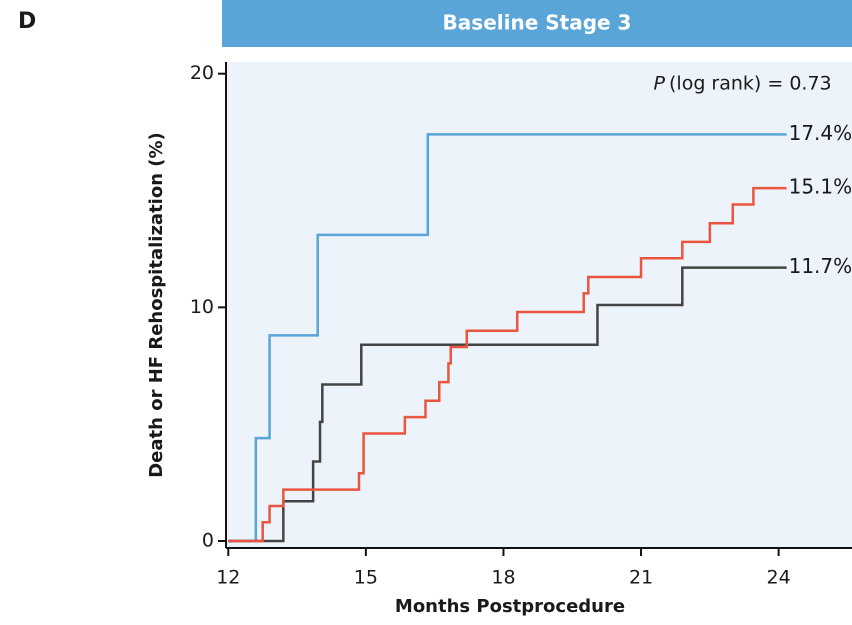  Describe the element at coordinates (202, 73) in the screenshot. I see `y-tick-label: 20` at that location.